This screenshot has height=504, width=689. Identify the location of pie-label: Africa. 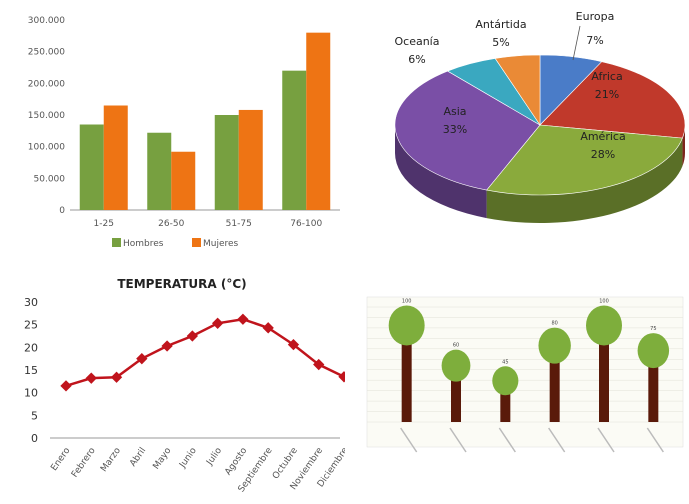
(606, 76).